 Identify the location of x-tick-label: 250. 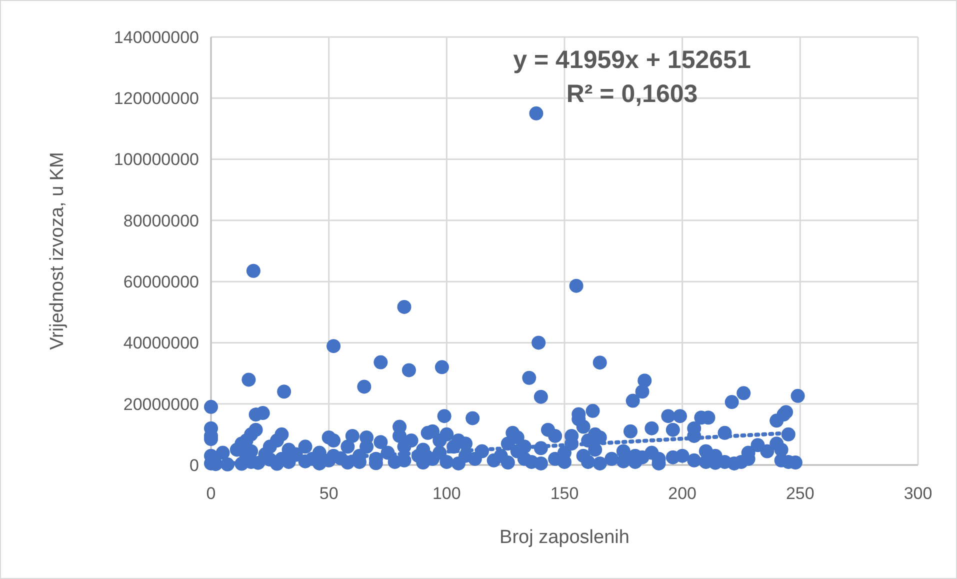
(800, 493).